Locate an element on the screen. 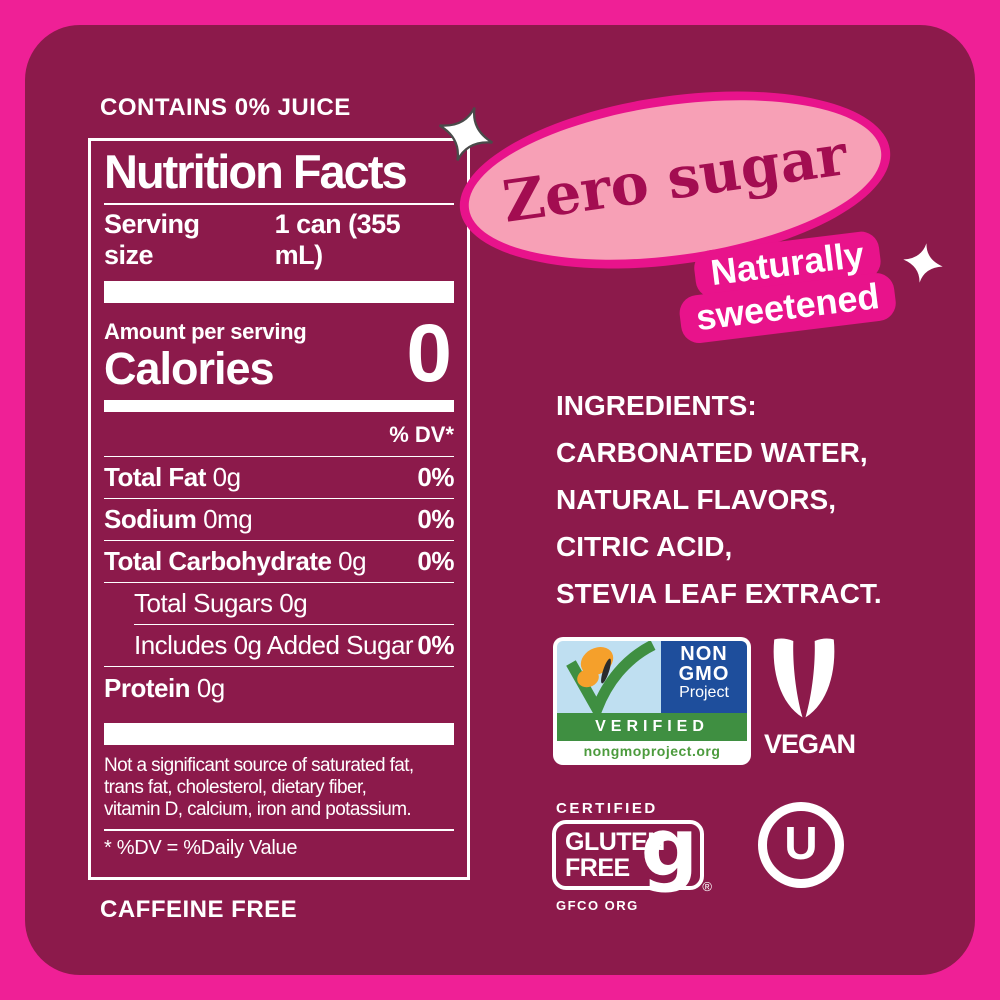  vegan-logo: VEGAN is located at coordinates (810, 699).